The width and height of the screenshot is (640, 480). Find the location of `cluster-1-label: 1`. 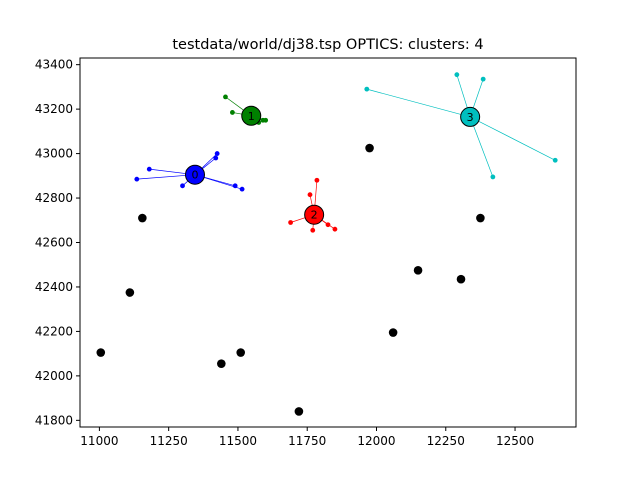

cluster-1-label: 1 is located at coordinates (251, 116).